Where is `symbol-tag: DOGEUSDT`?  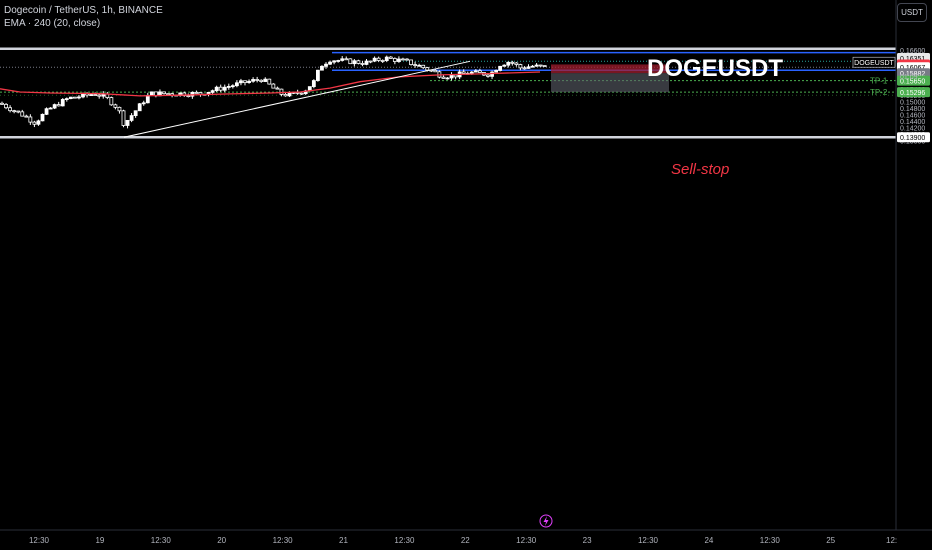
symbol-tag: DOGEUSDT is located at coordinates (874, 63).